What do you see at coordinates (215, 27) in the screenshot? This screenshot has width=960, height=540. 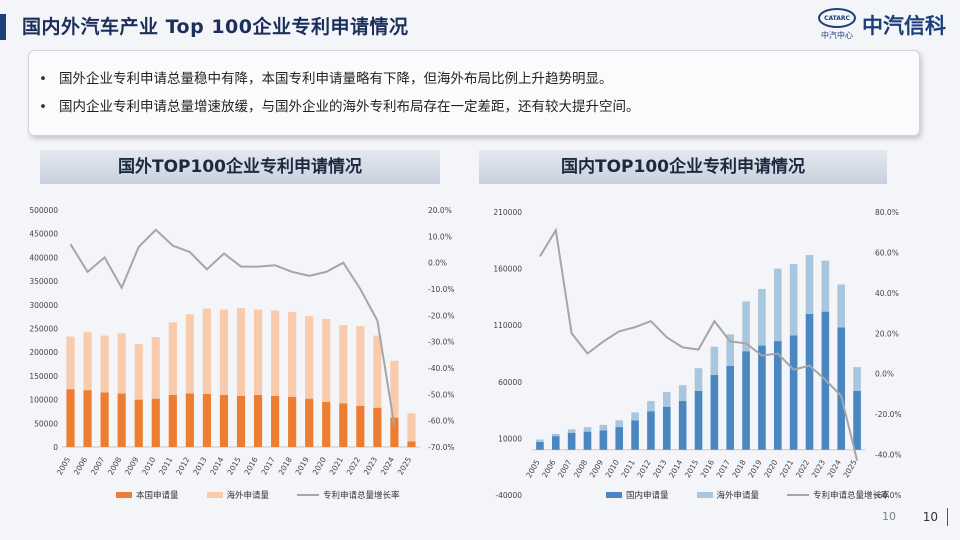 I see `page-title: 国内外汽车产业 Top 100企业专利申请情况` at bounding box center [215, 27].